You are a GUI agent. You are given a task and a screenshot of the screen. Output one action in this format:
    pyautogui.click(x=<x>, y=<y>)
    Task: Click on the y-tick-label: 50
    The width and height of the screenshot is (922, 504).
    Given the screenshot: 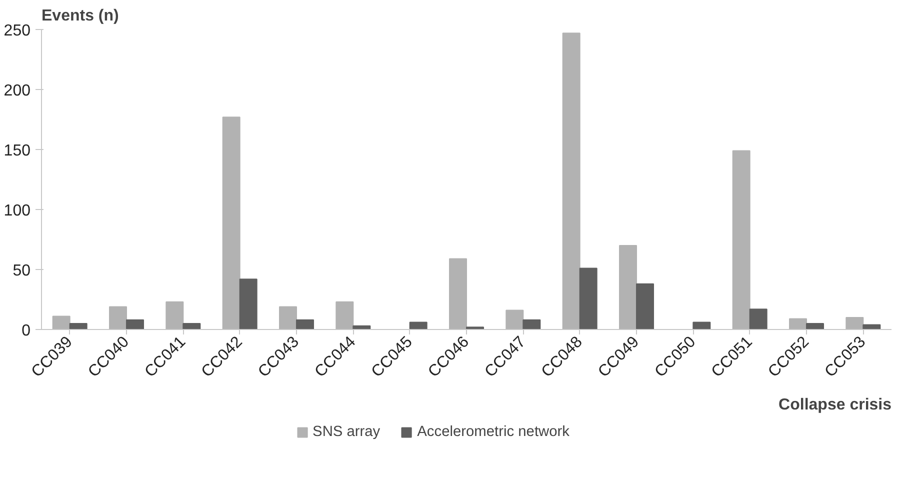 What is the action you would take?
    pyautogui.click(x=21, y=271)
    